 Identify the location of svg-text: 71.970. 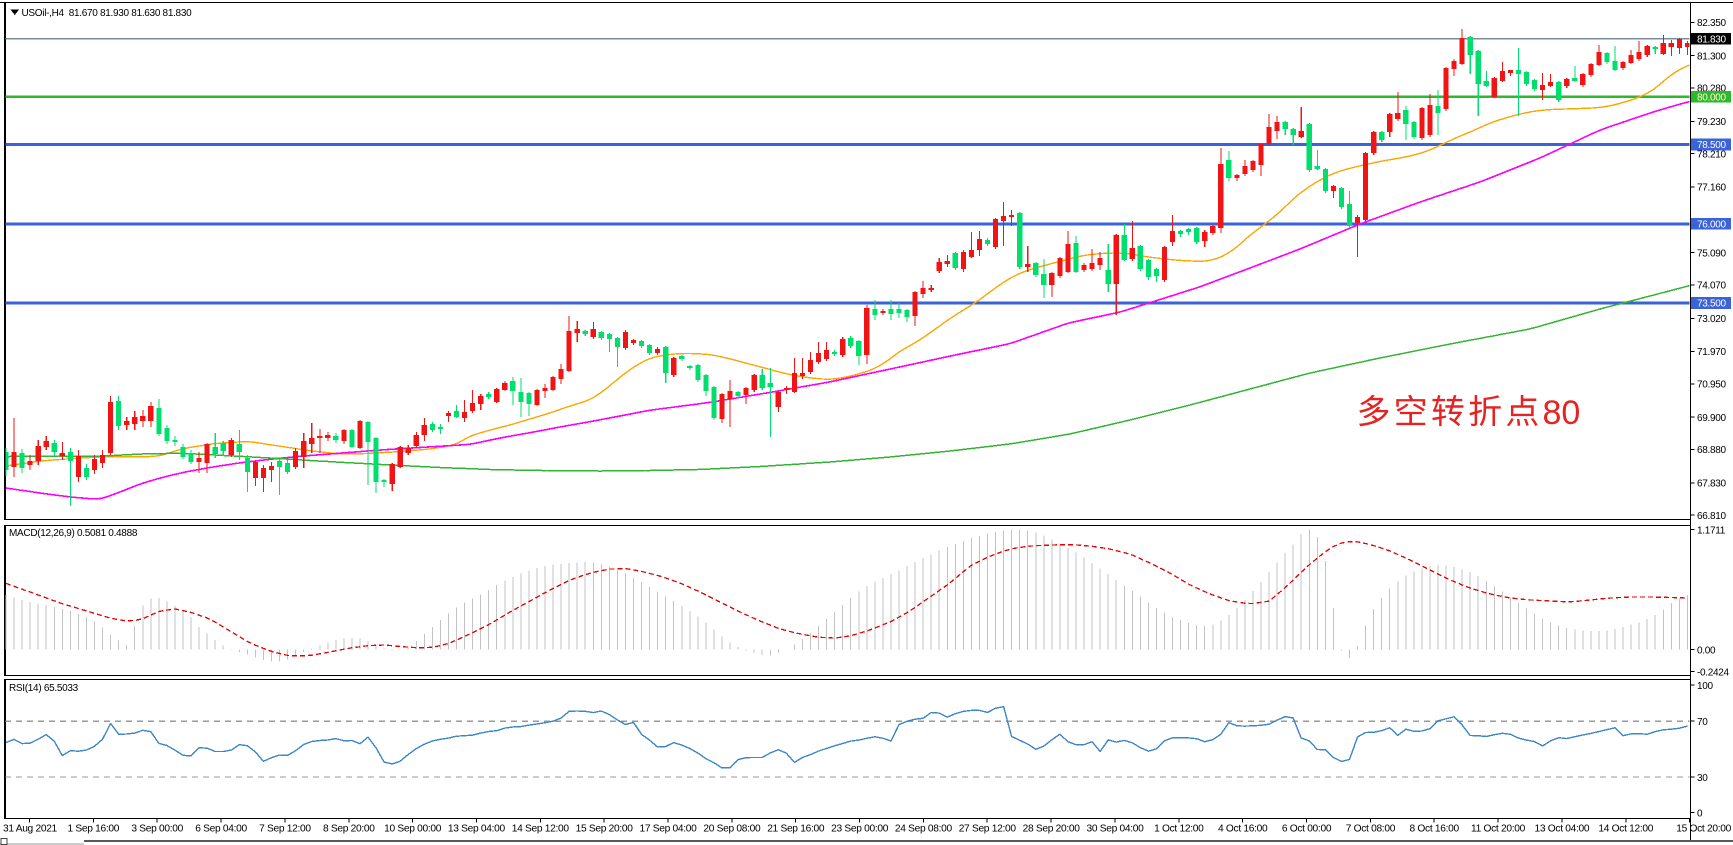
(1712, 352).